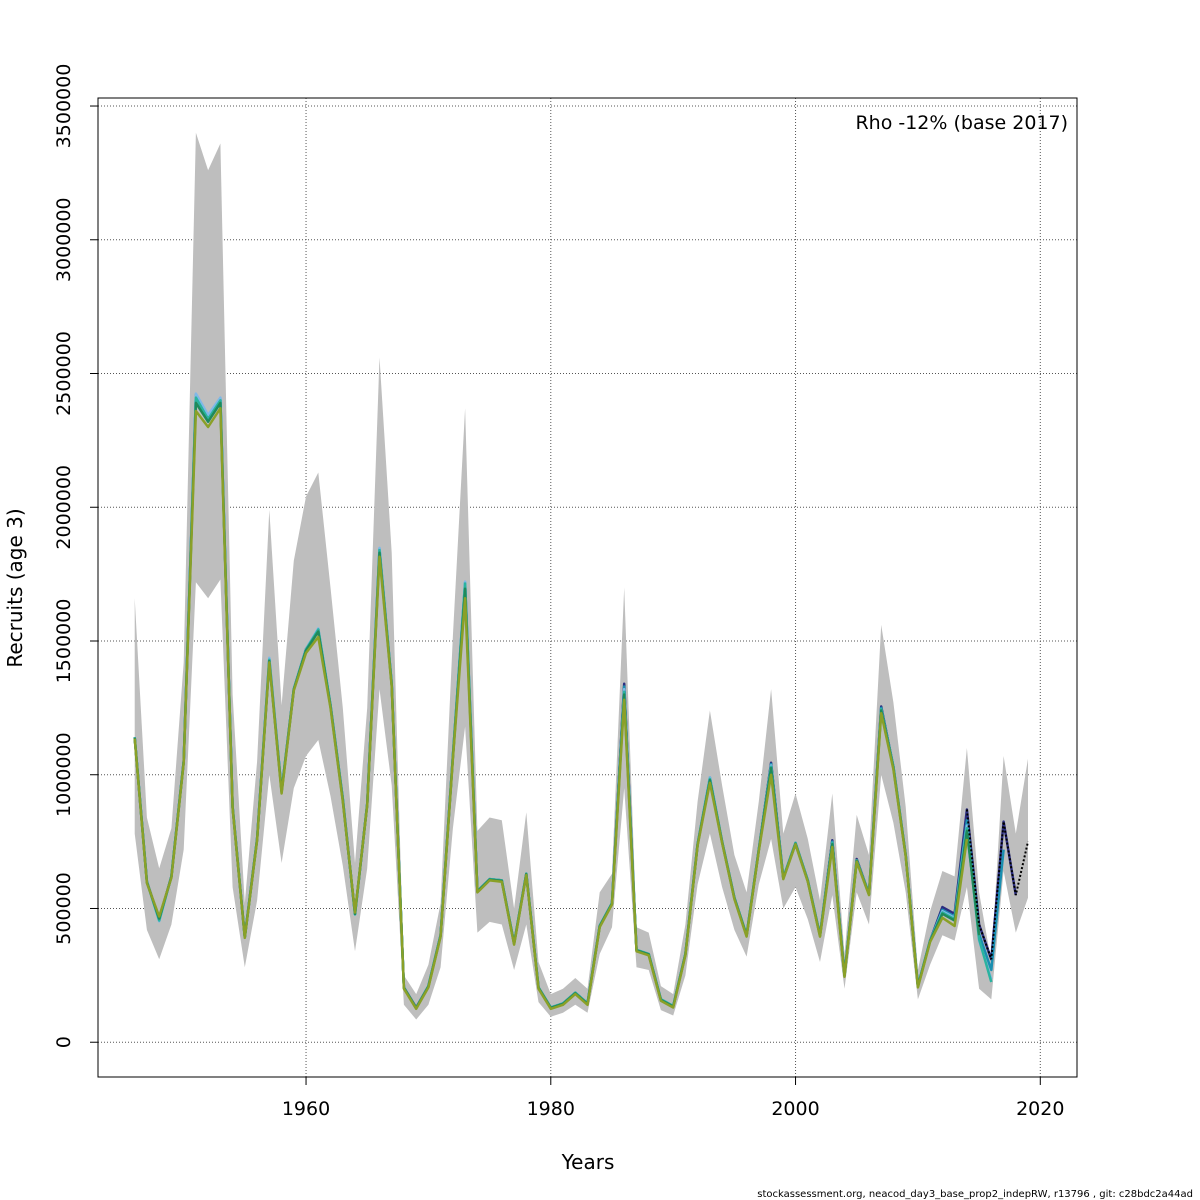  What do you see at coordinates (15, 587) in the screenshot?
I see `y-axis-title: Recruits (age 3)` at bounding box center [15, 587].